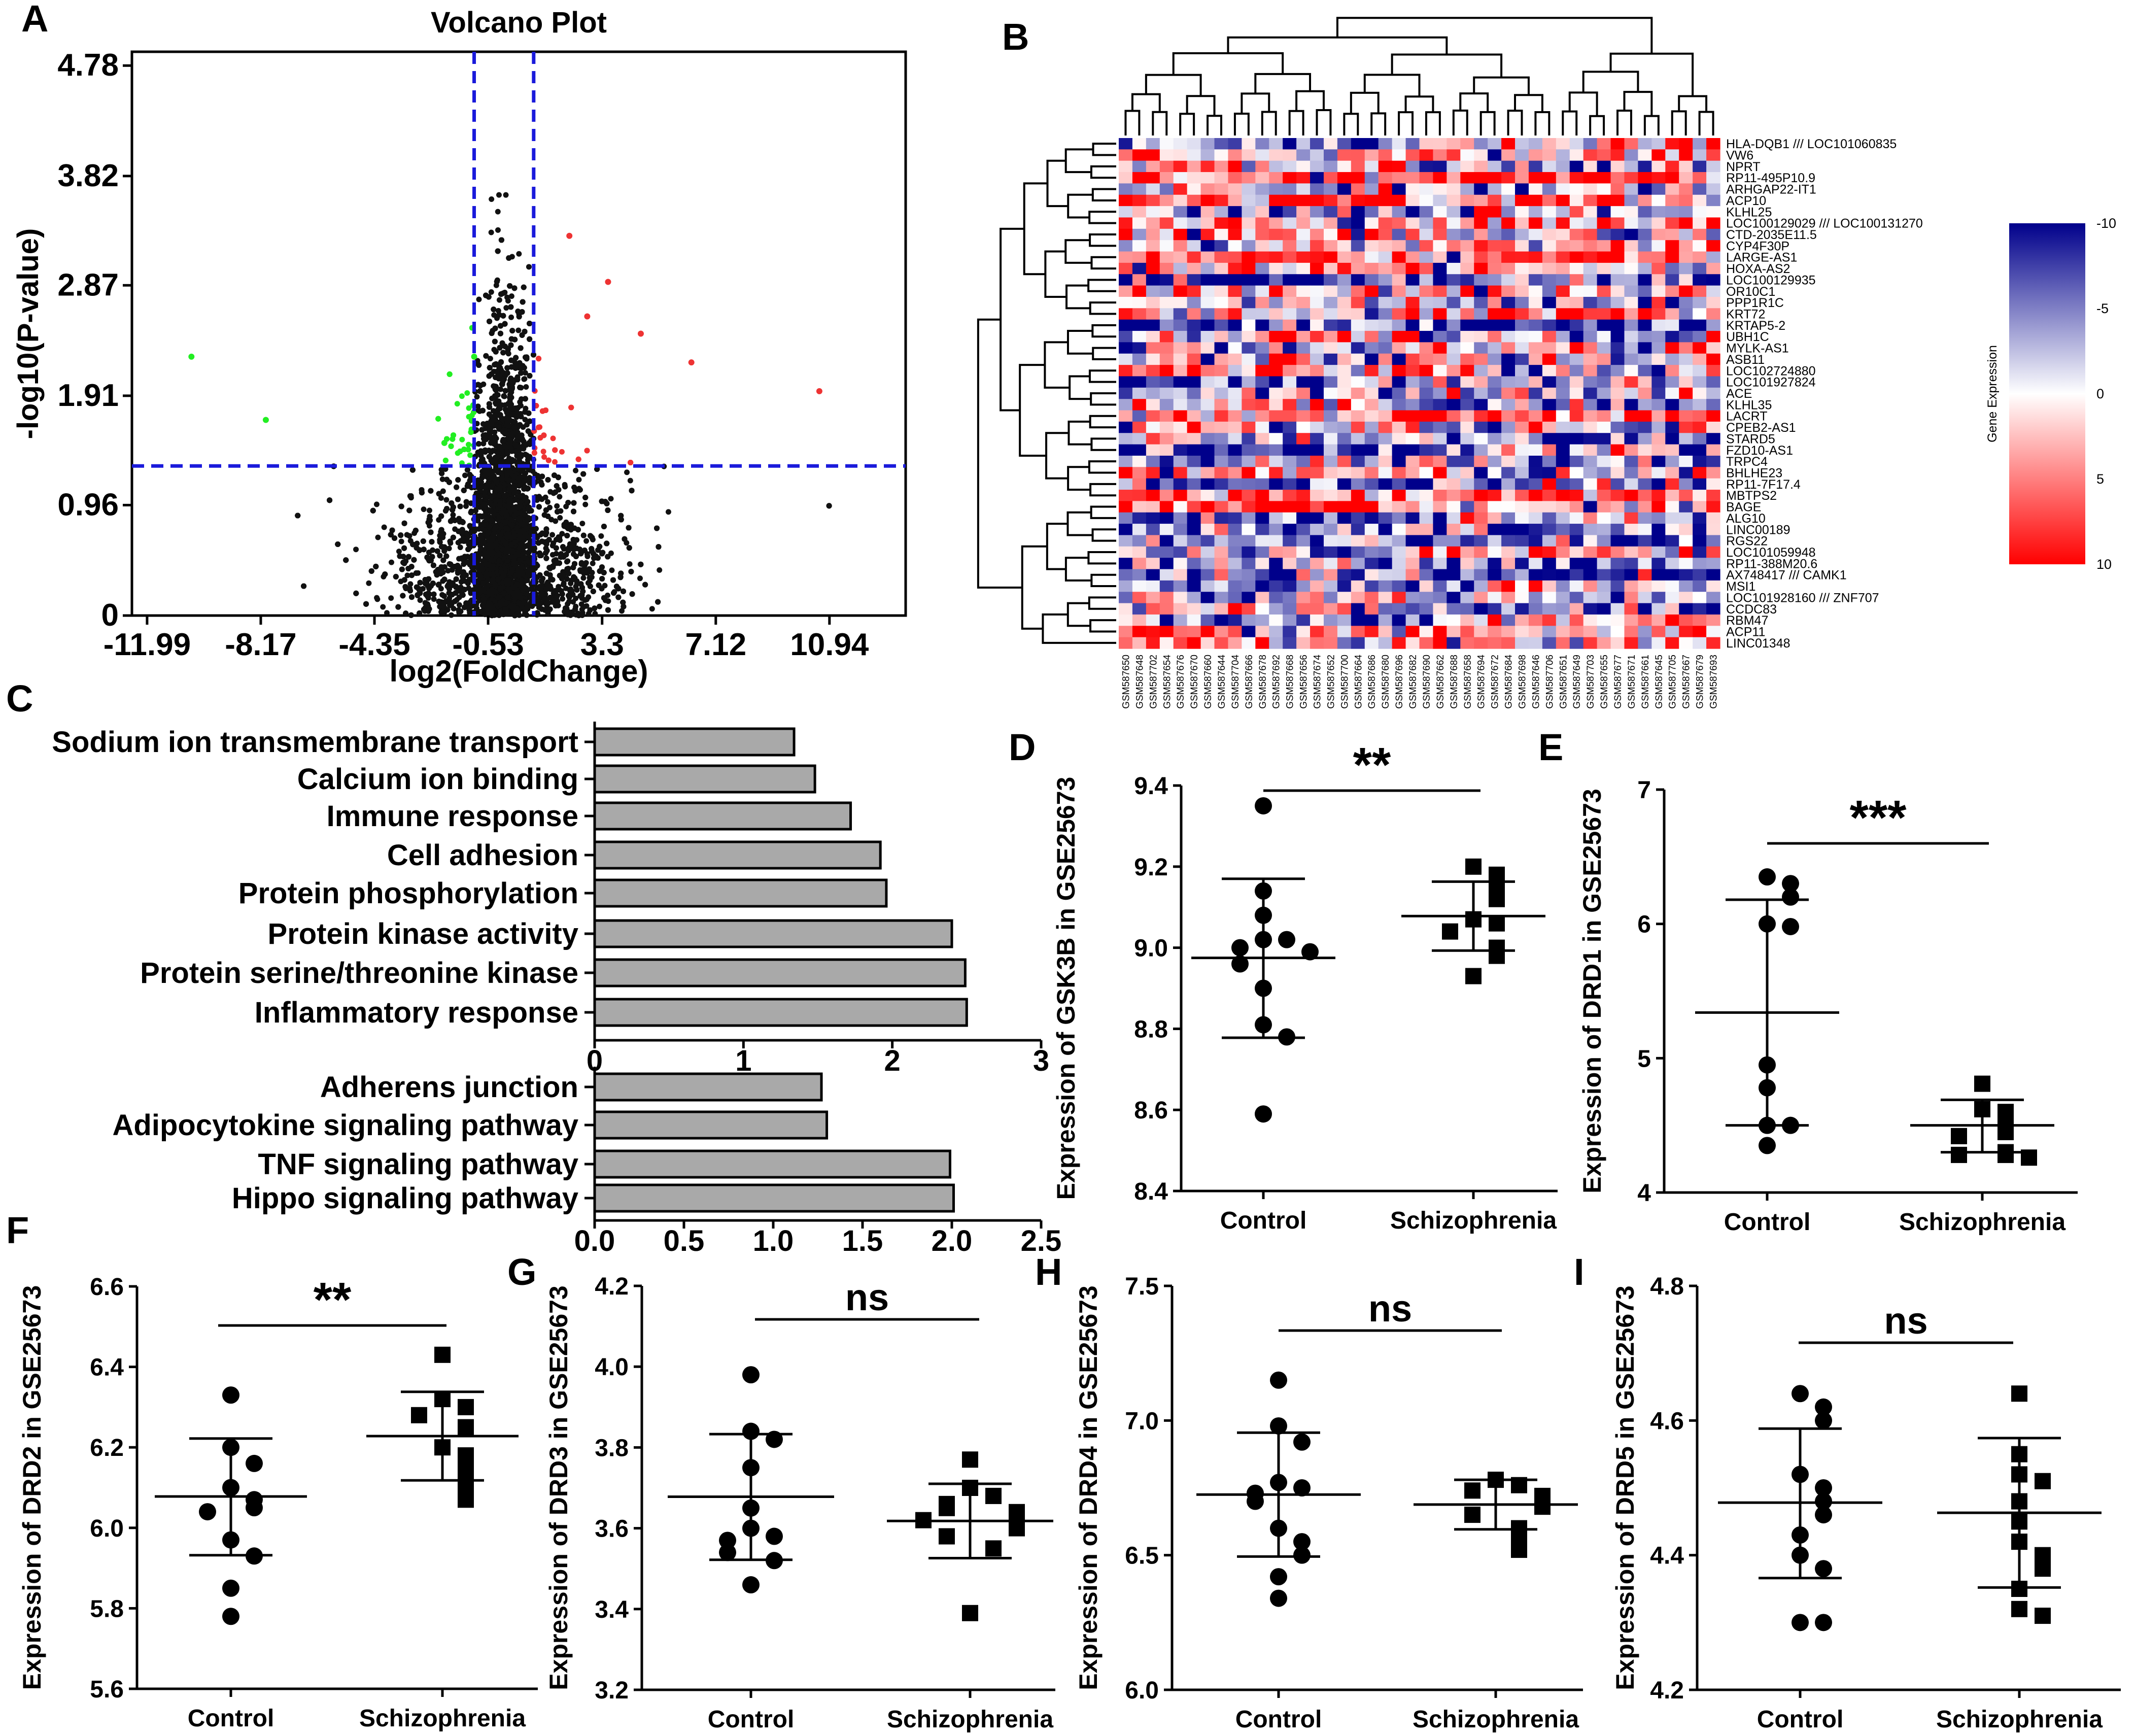 This screenshot has height=1736, width=2135. Describe the element at coordinates (20, 698) in the screenshot. I see `panel-letter-c: C` at that location.